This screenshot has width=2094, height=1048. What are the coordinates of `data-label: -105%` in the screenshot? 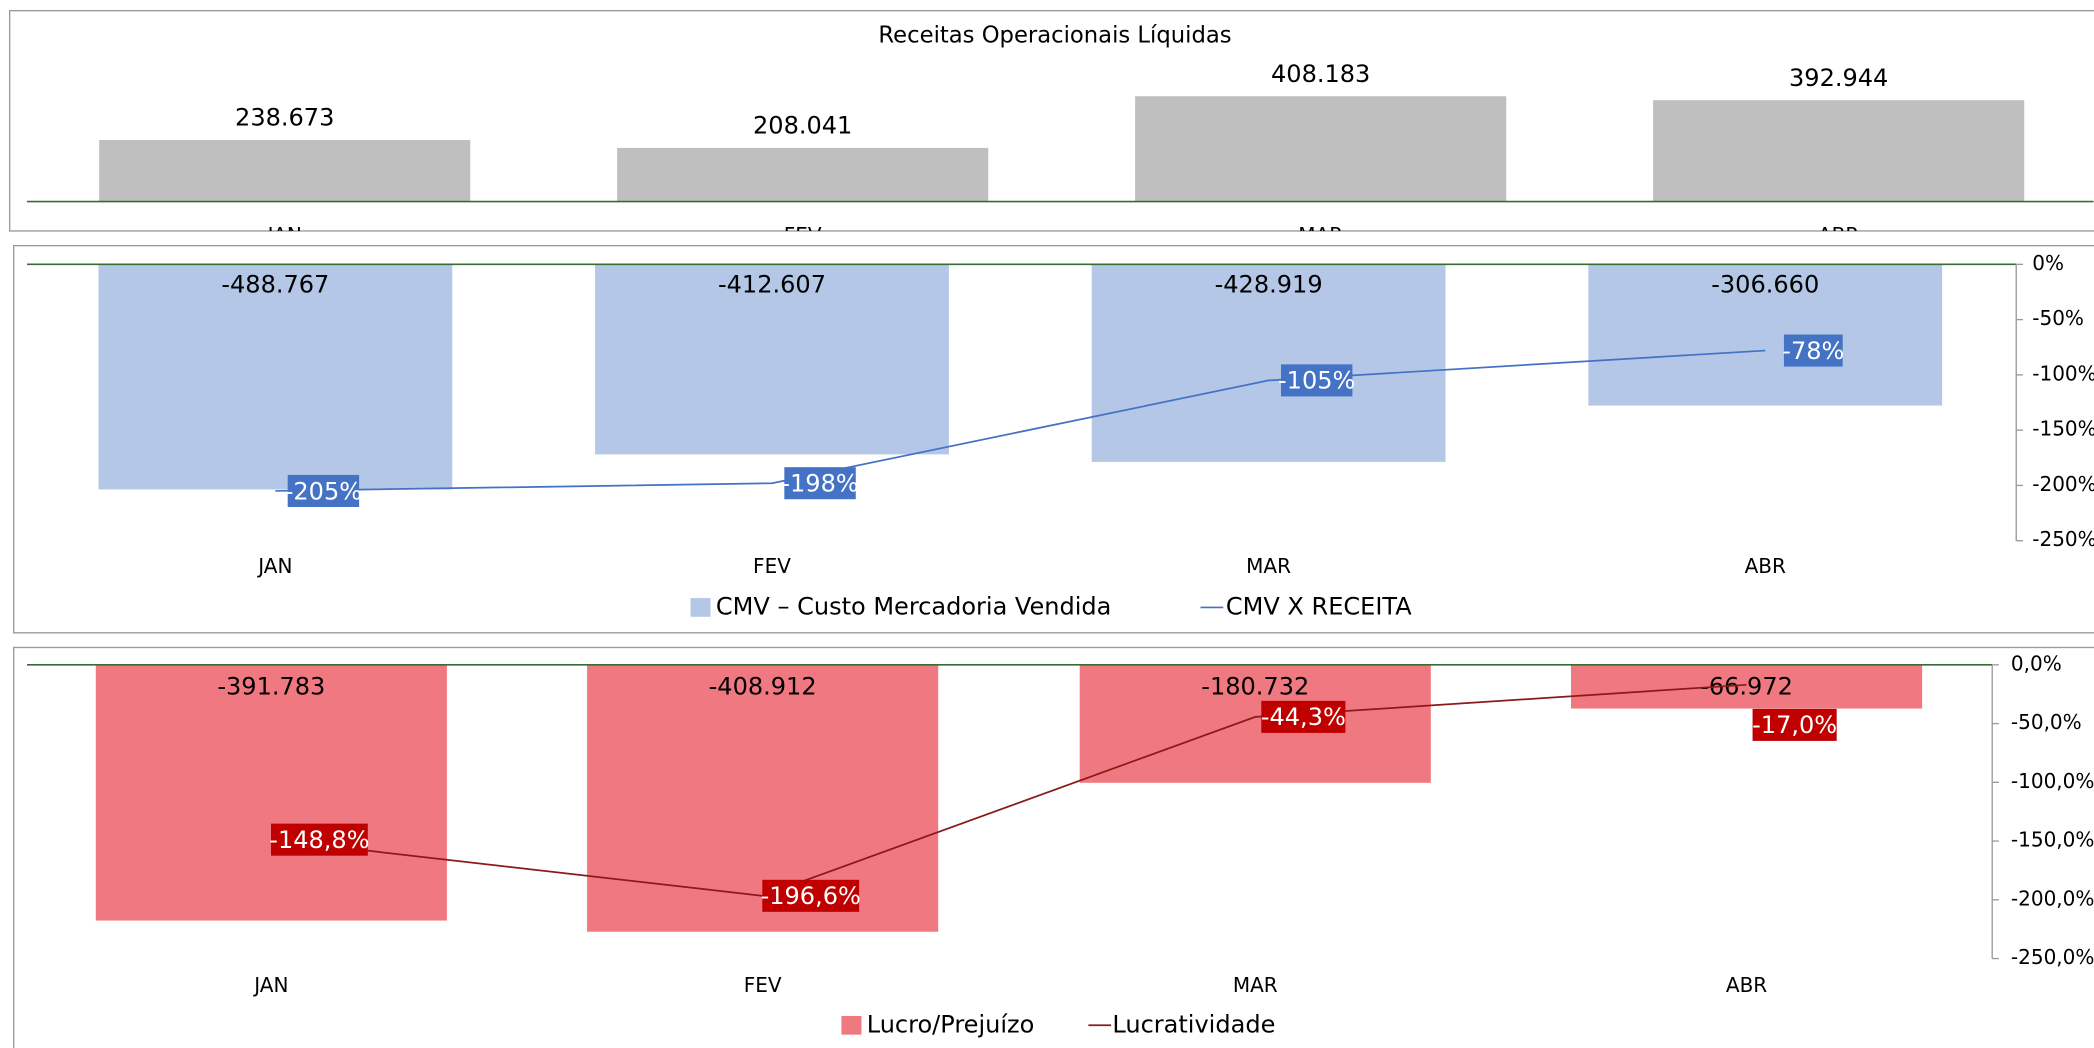 It's located at (1316, 381).